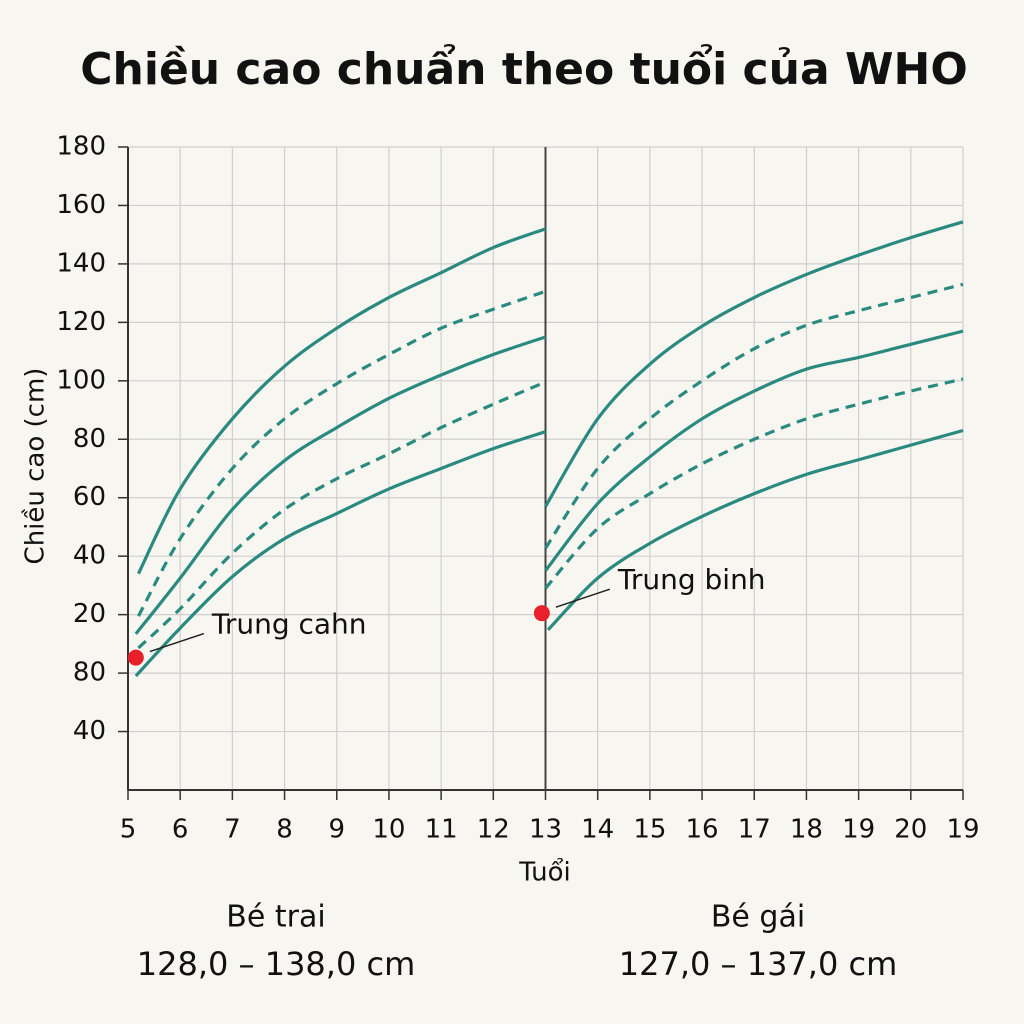 The height and width of the screenshot is (1024, 1024). What do you see at coordinates (597, 830) in the screenshot?
I see `x-tick-label: 14` at bounding box center [597, 830].